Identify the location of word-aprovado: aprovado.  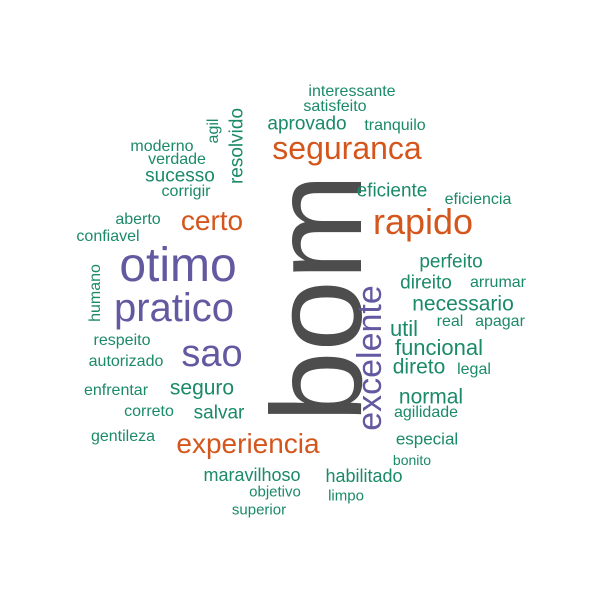
(307, 124).